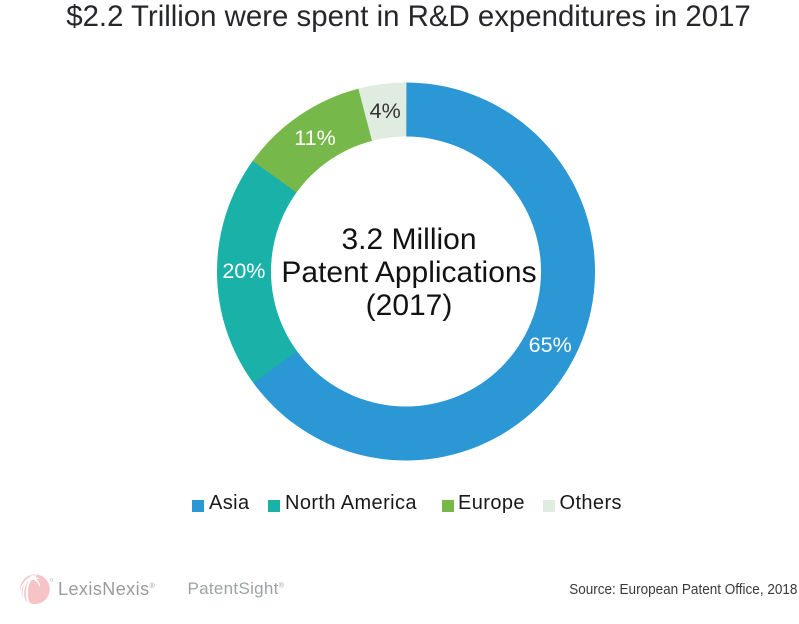  Describe the element at coordinates (243, 271) in the screenshot. I see `svg-text: 20%` at that location.